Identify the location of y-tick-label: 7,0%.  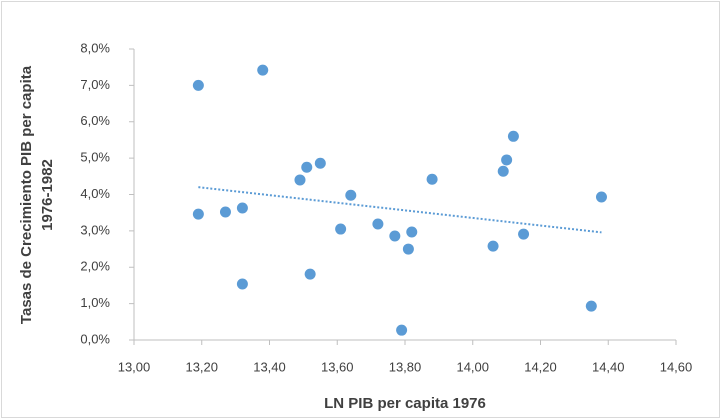
(95, 84).